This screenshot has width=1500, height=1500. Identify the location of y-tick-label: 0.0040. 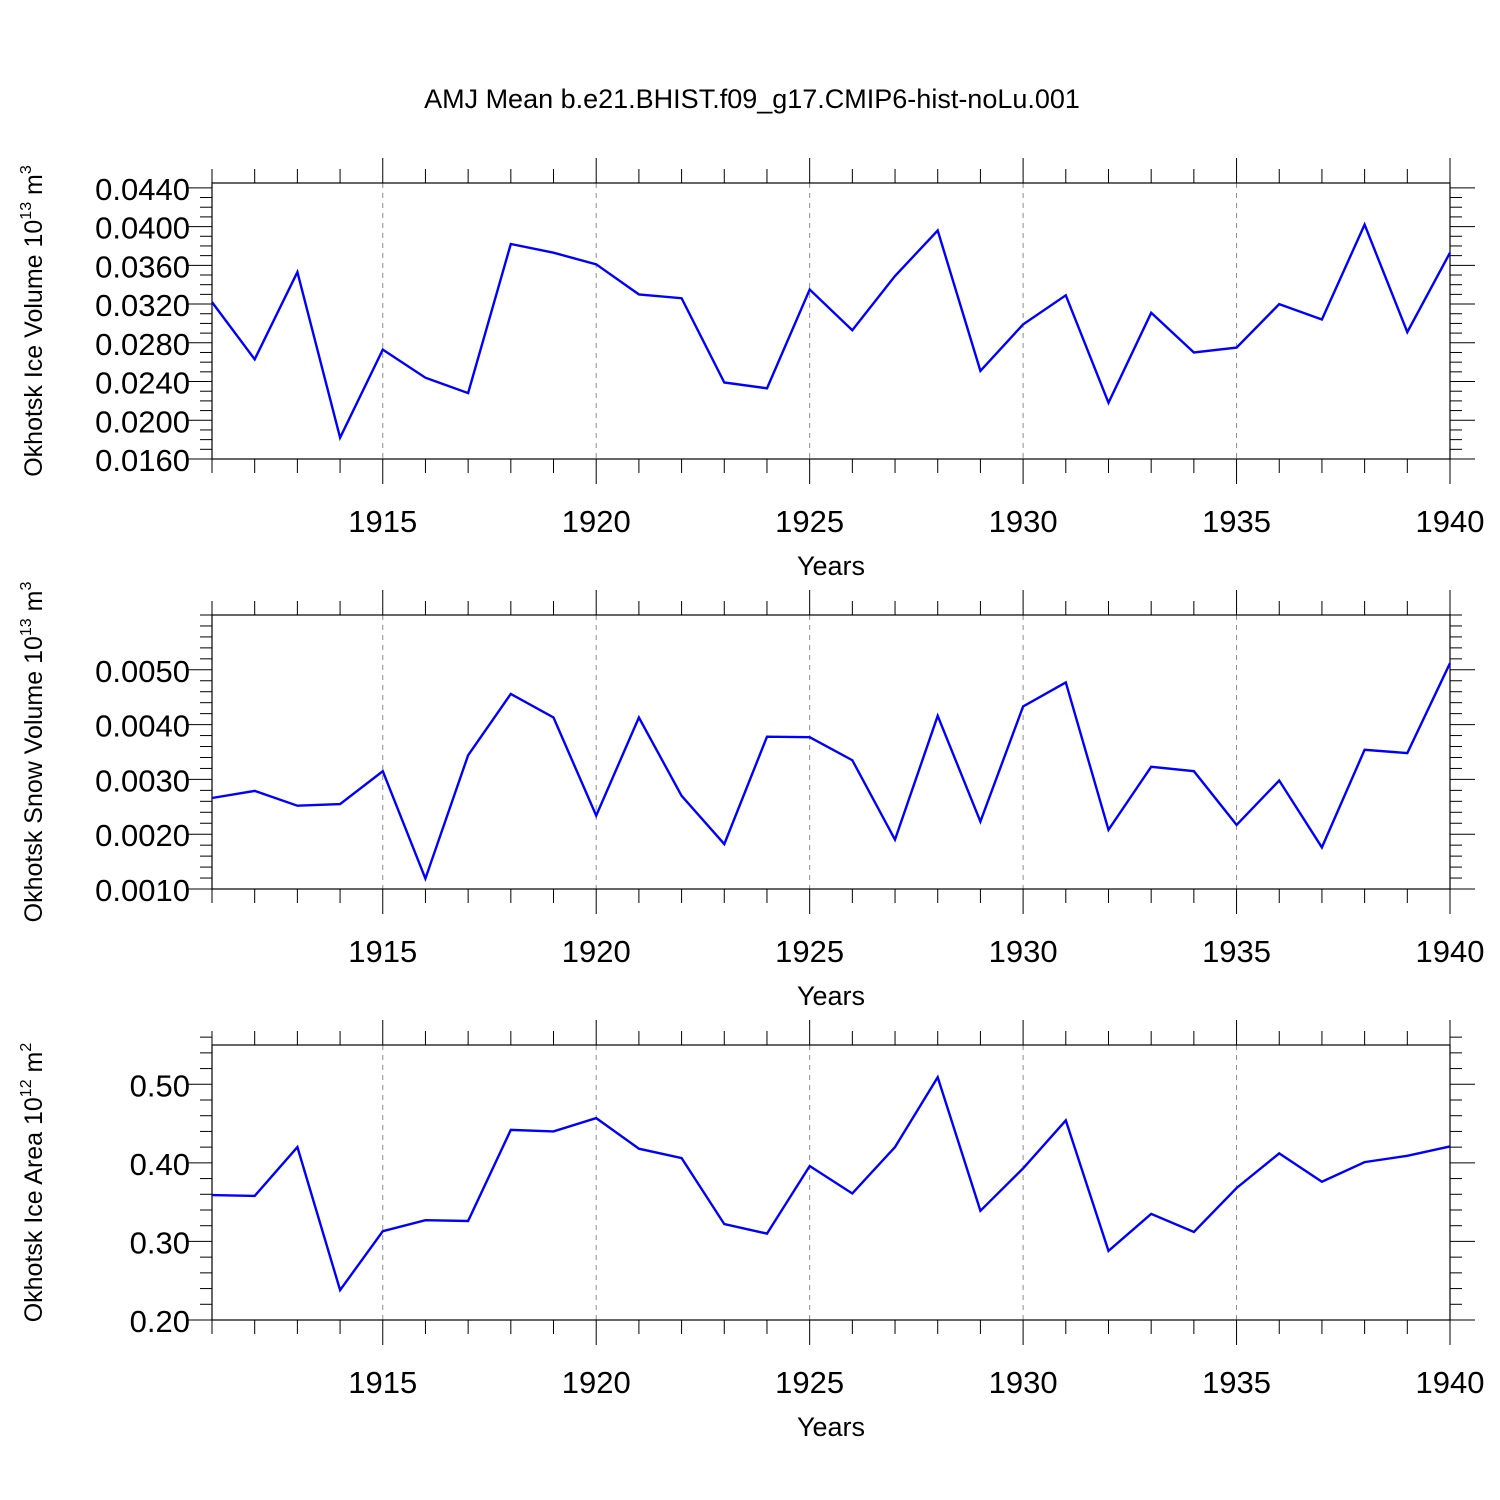
(142, 726).